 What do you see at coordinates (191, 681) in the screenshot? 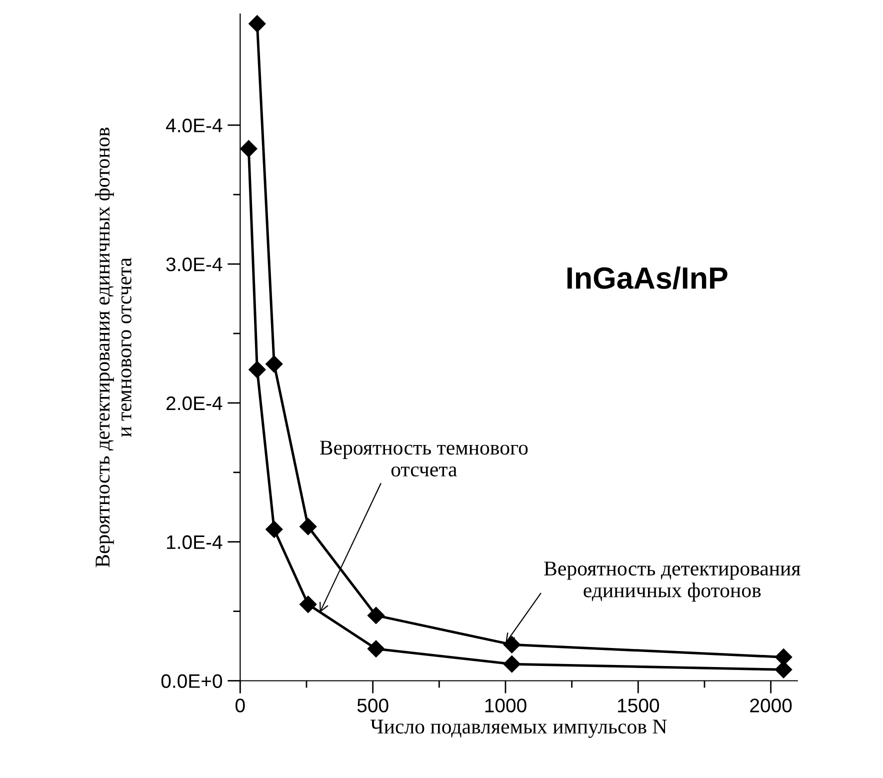
I see `y-tick-label: 0.0E+0` at bounding box center [191, 681].